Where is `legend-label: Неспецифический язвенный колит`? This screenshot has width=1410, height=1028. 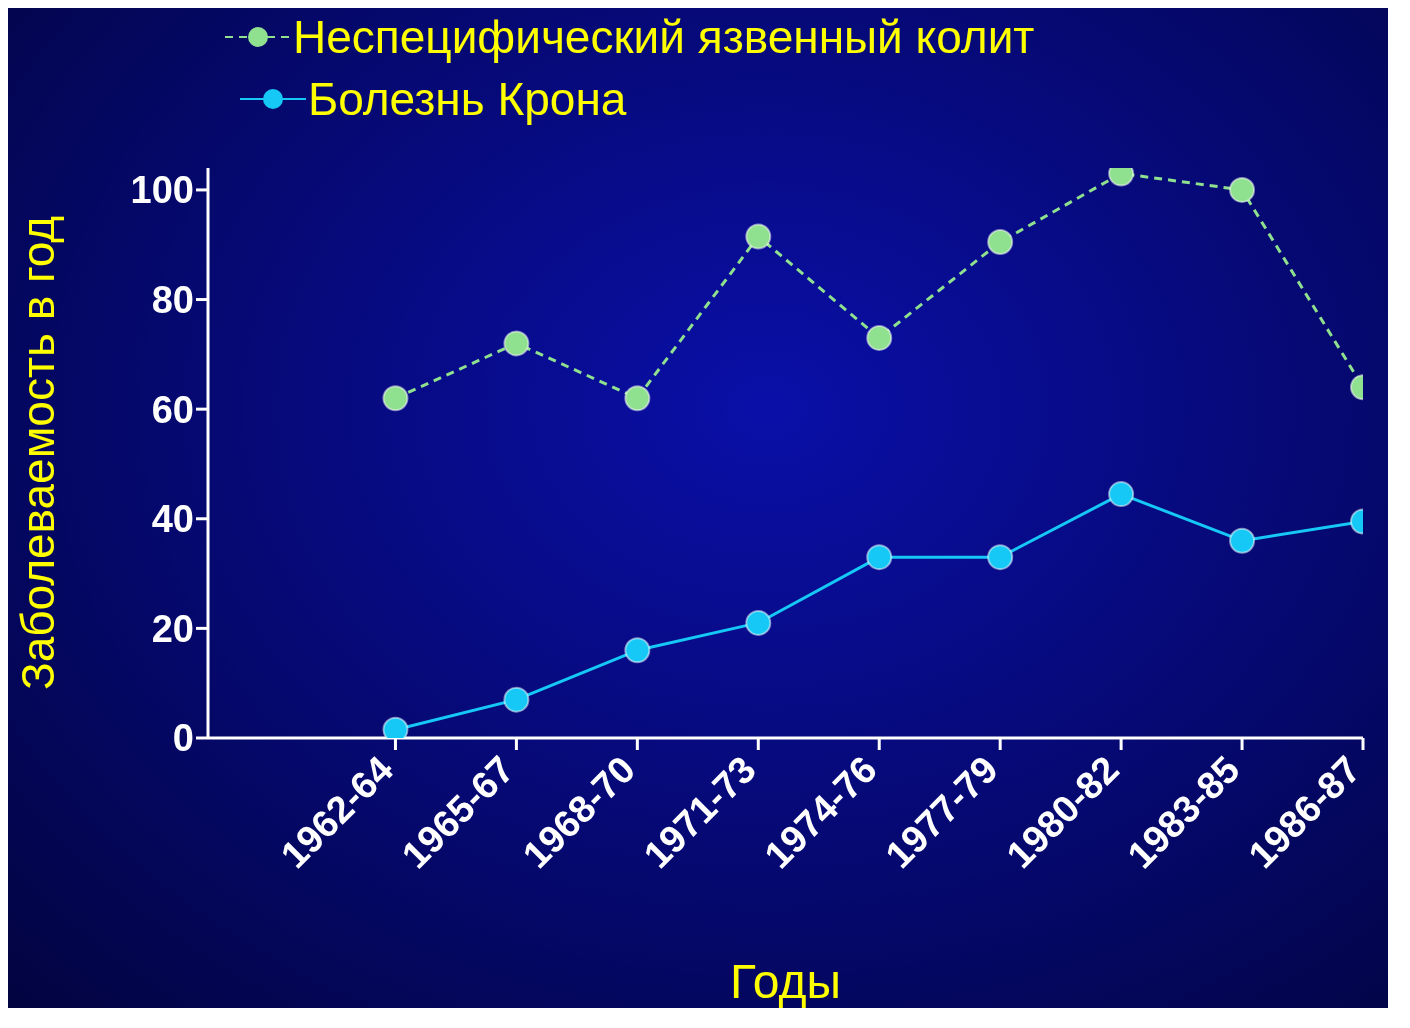
legend-label: Неспецифический язвенный колит is located at coordinates (664, 37).